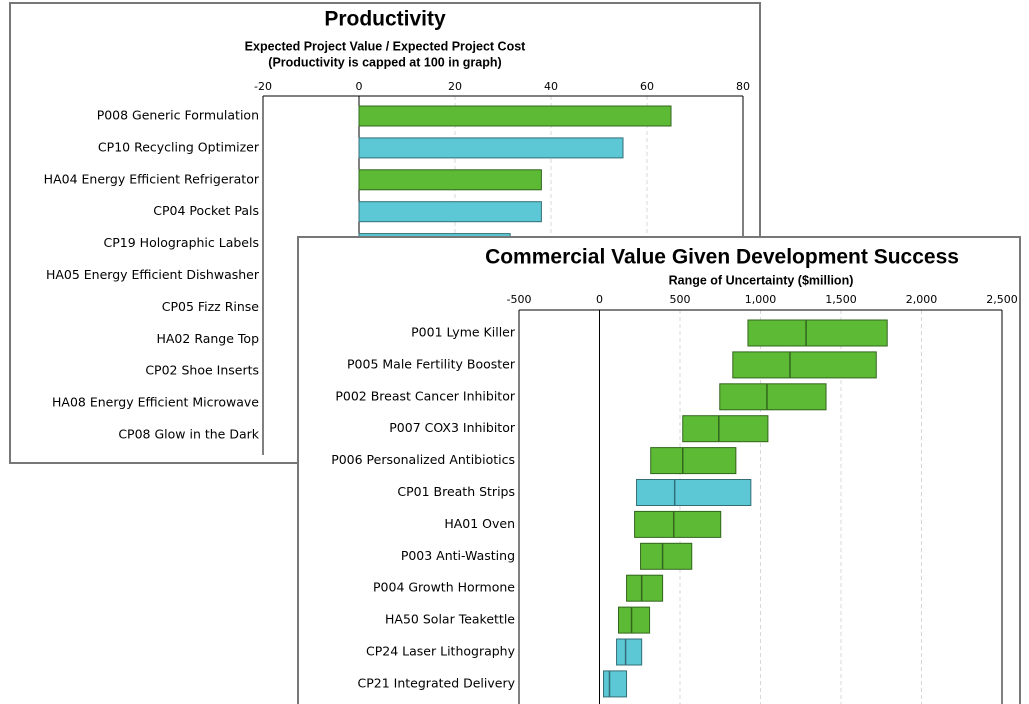 This screenshot has height=704, width=1029. I want to click on category-label: HA50 Solar Teakettle, so click(450, 619).